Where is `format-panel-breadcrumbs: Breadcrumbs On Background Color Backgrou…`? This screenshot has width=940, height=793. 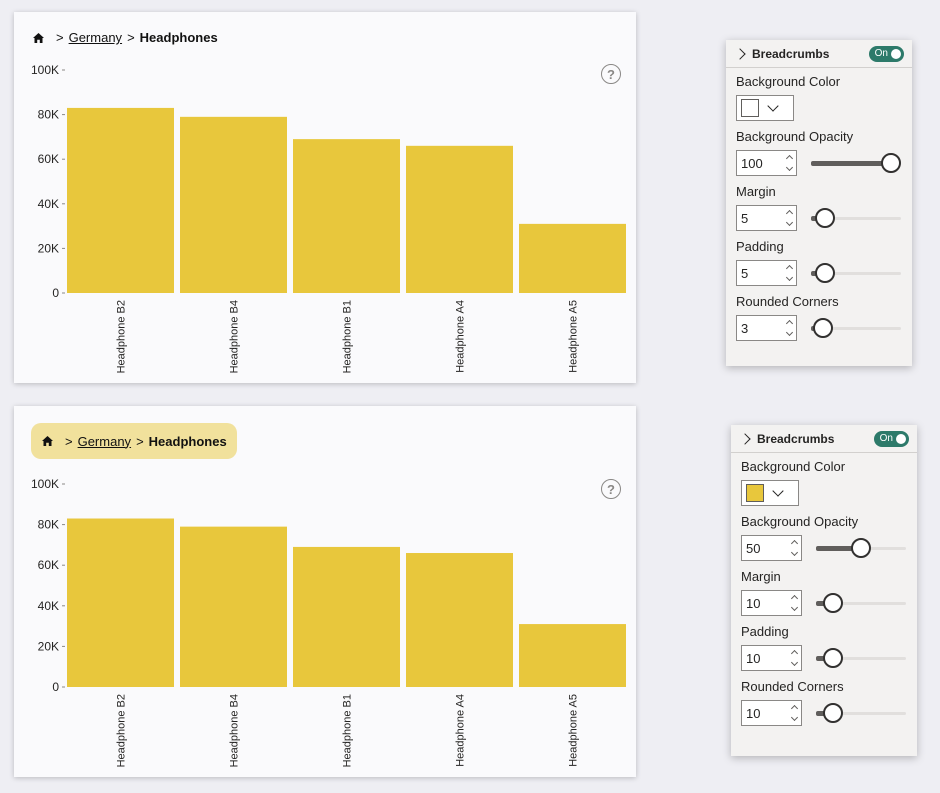 format-panel-breadcrumbs: Breadcrumbs On Background Color Backgrou… is located at coordinates (819, 203).